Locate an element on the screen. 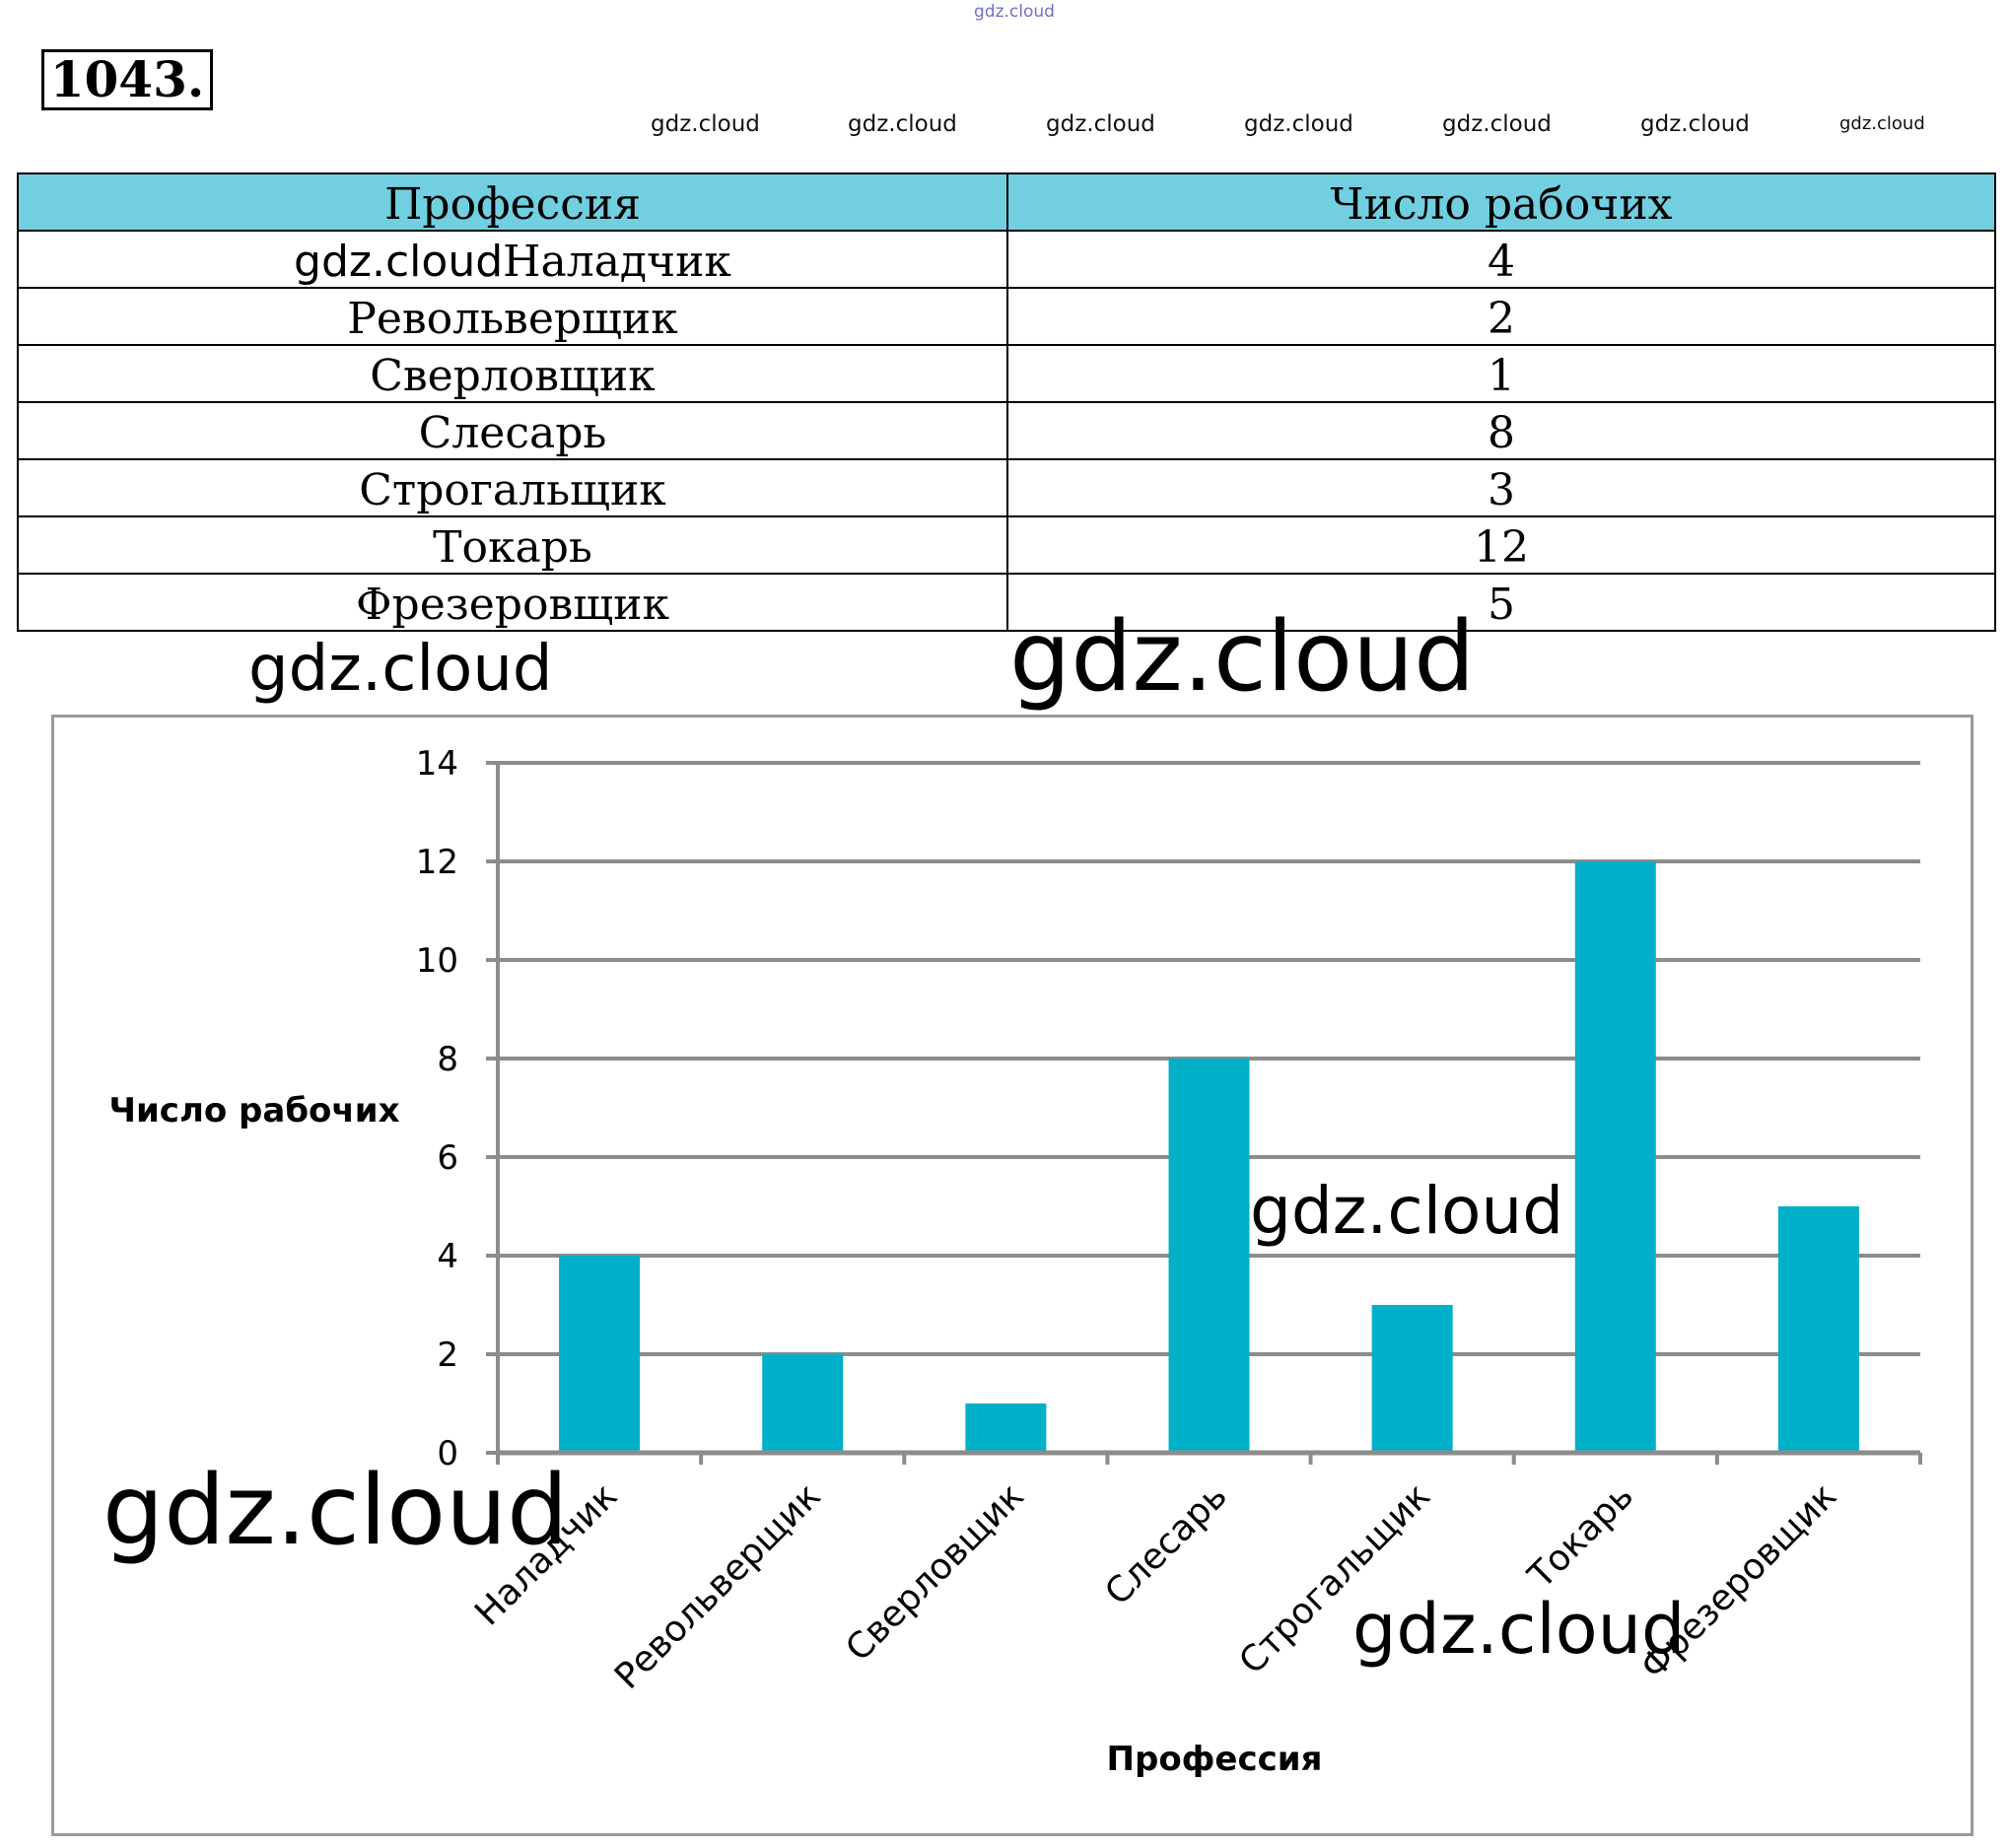 Image resolution: width=2009 pixels, height=1848 pixels. x-tick-label: Сверловщик is located at coordinates (934, 1572).